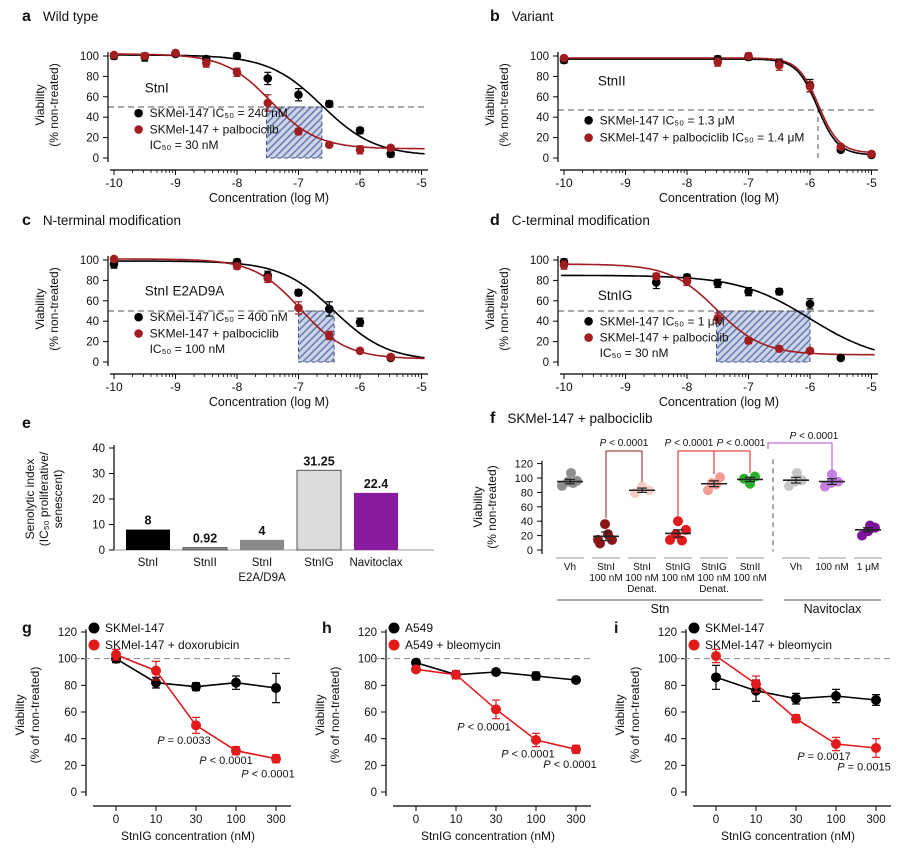 This screenshot has width=900, height=850. What do you see at coordinates (606, 567) in the screenshot?
I see `group-label: StnI` at bounding box center [606, 567].